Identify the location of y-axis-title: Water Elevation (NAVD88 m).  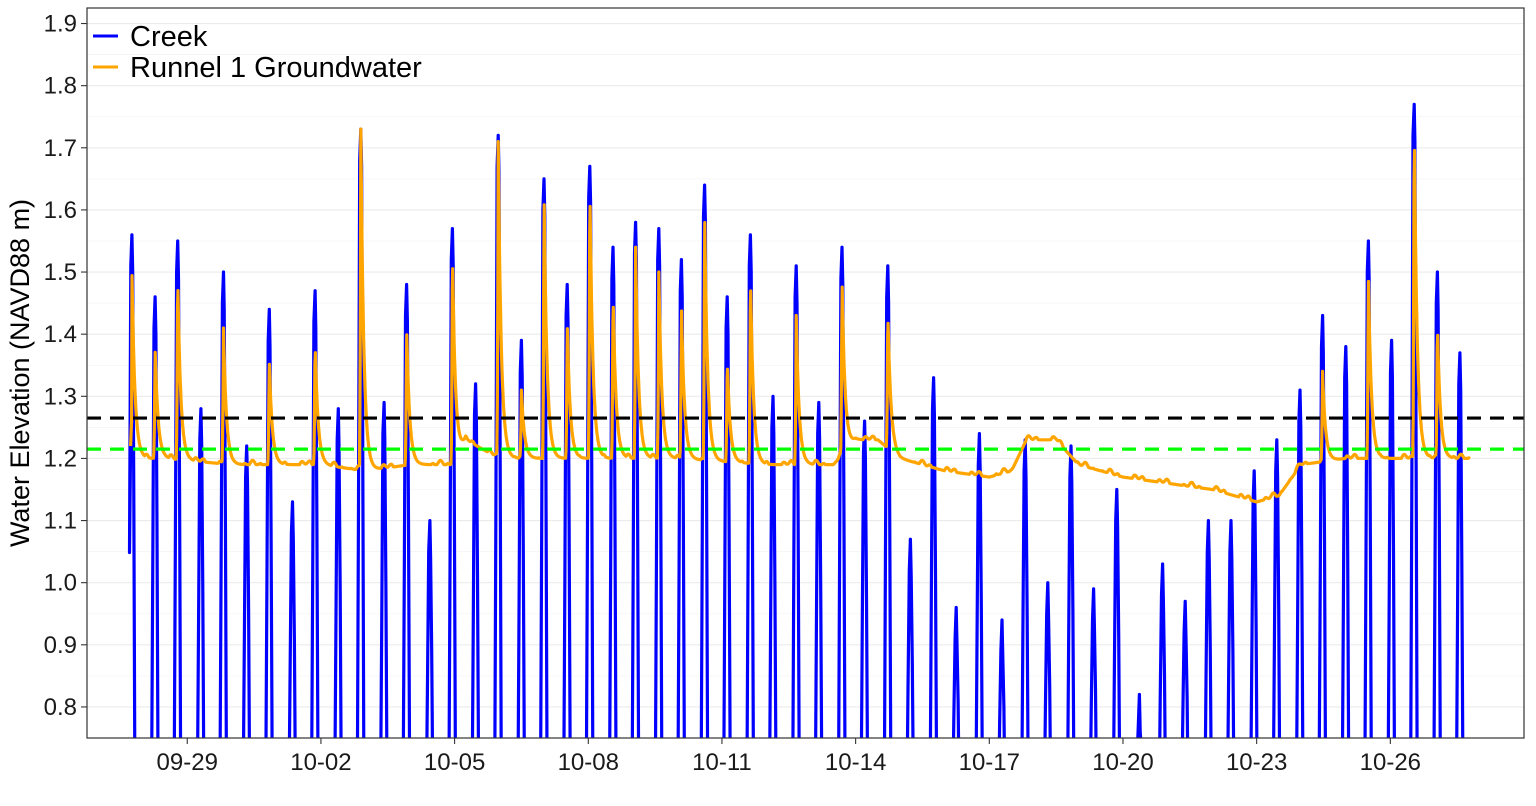
(20, 373).